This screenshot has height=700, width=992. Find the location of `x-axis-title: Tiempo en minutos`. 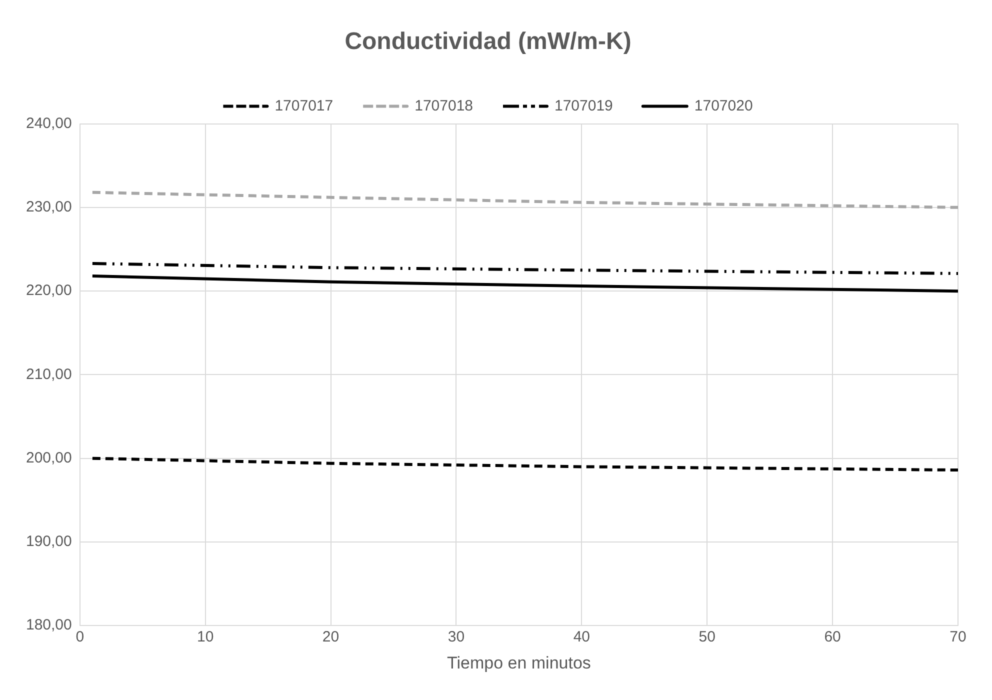

x-axis-title: Tiempo en minutos is located at coordinates (518, 662).